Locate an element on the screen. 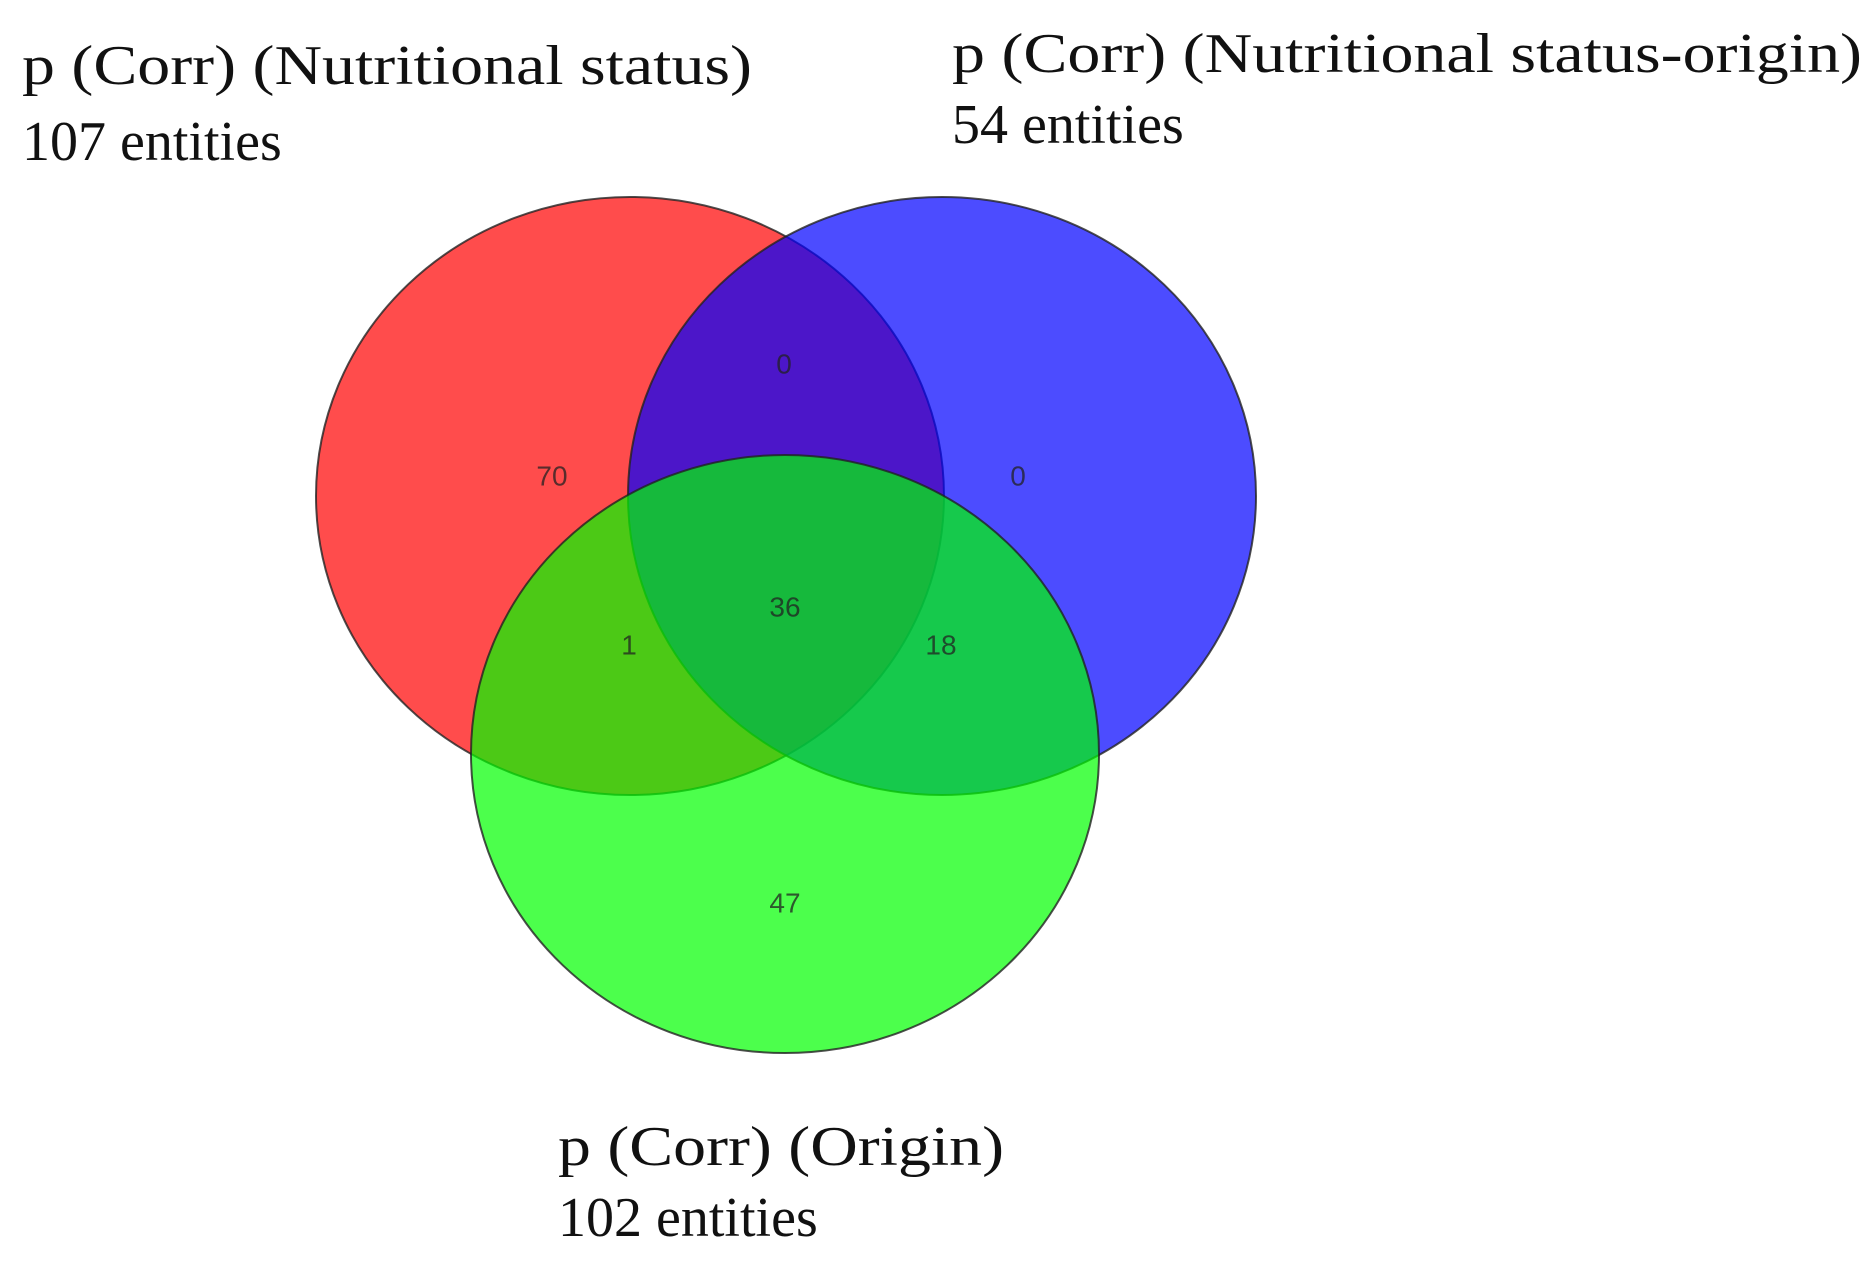  region-count: 36 is located at coordinates (784, 606).